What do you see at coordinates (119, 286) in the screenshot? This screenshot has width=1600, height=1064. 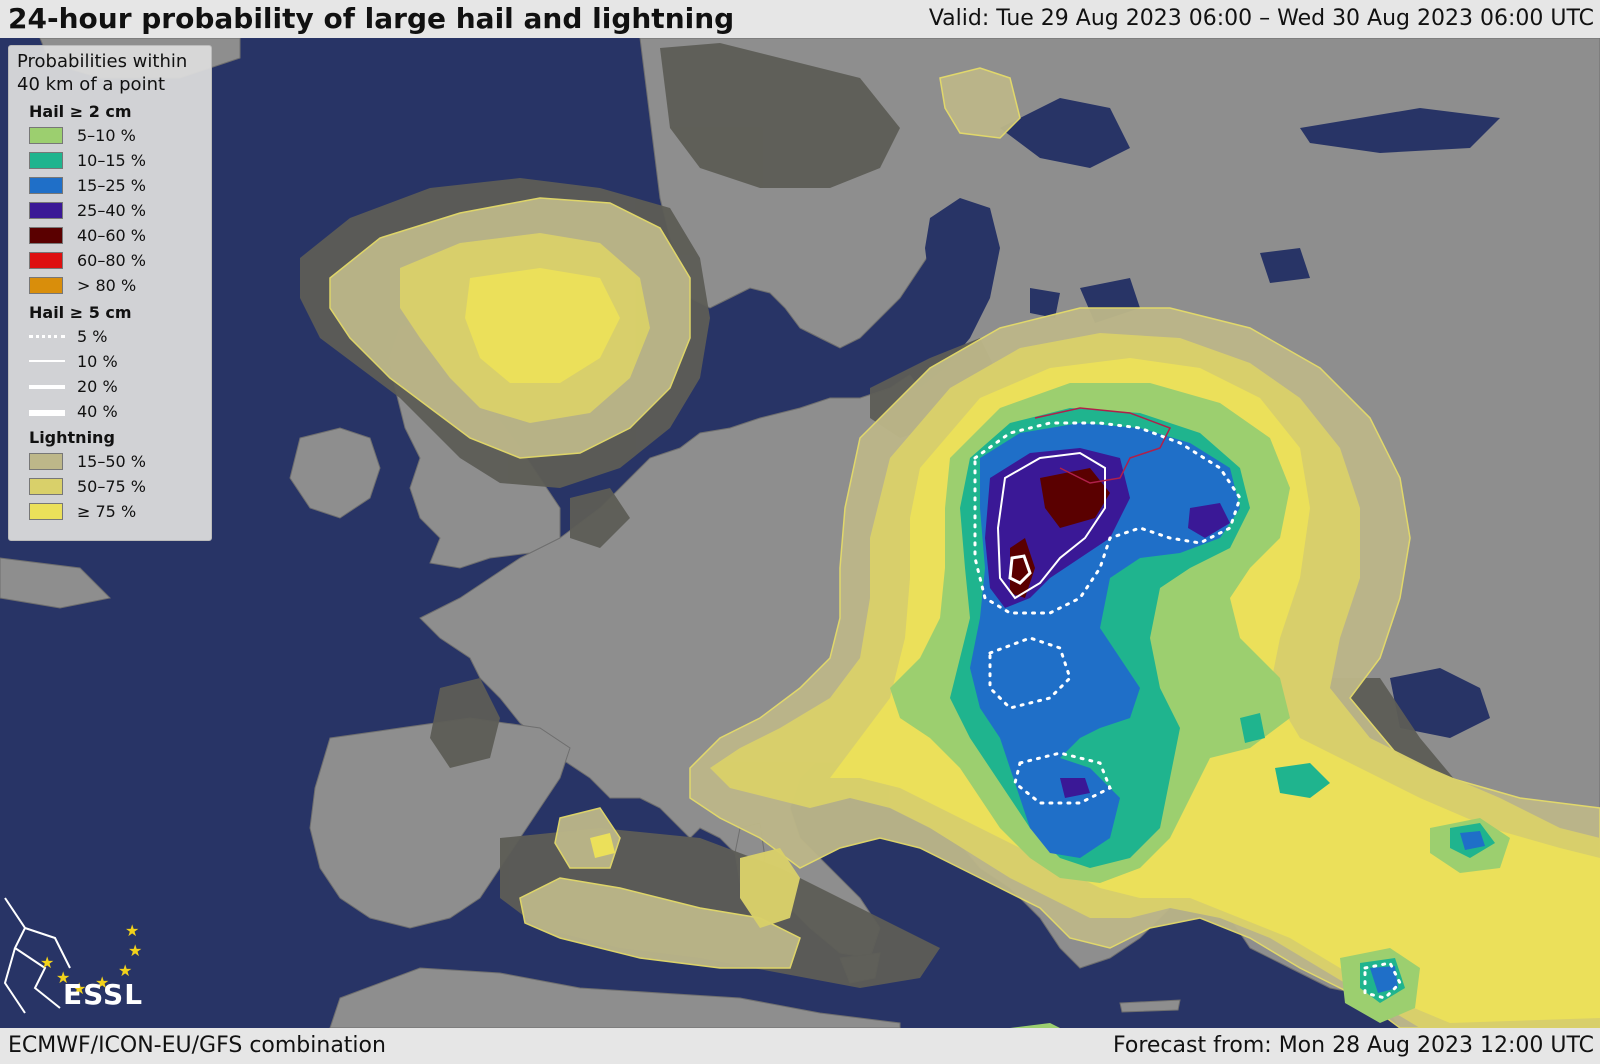 I see `legend-item: > 80 %` at bounding box center [119, 286].